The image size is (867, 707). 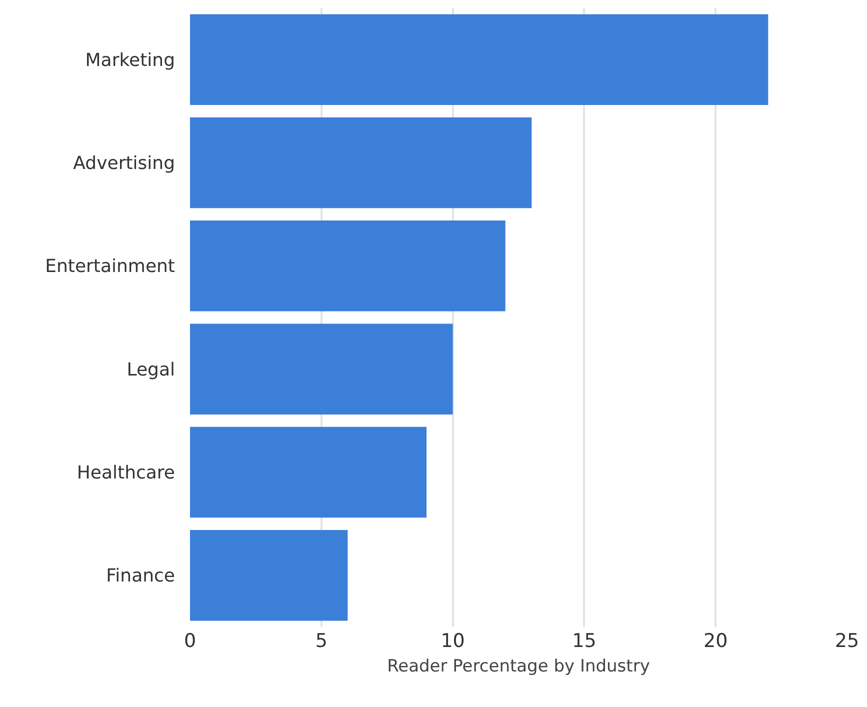 I want to click on x-tick-label: 15, so click(x=584, y=641).